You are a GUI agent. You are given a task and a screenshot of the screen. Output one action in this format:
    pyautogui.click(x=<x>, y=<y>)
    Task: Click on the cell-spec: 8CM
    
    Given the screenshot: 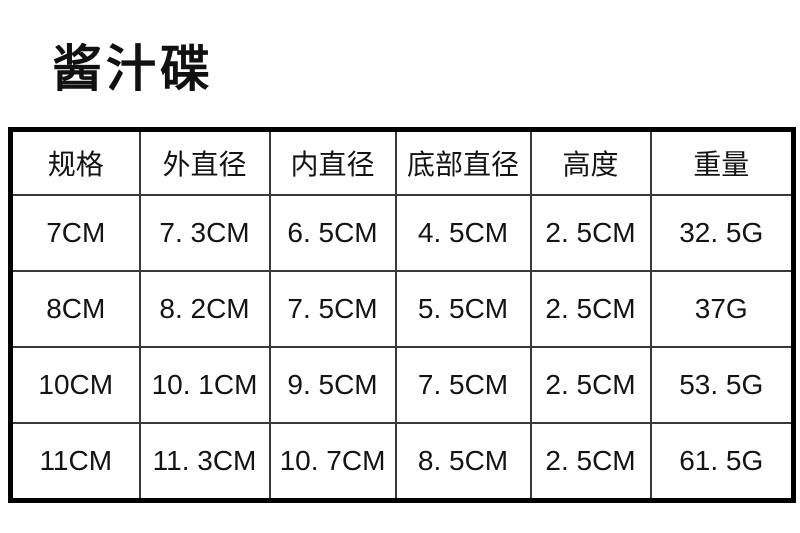 What is the action you would take?
    pyautogui.click(x=75, y=309)
    